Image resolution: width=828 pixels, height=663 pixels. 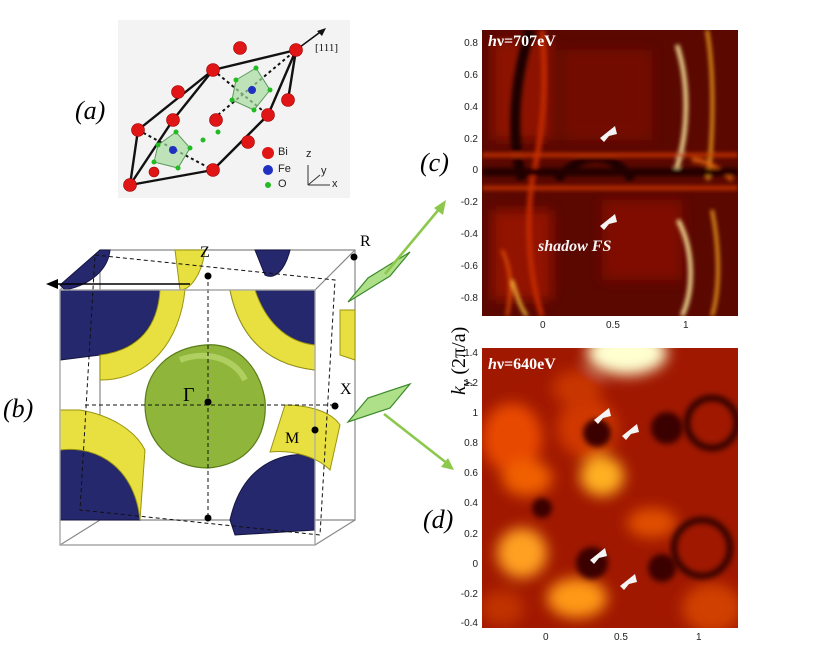 I want to click on d-ytick: 0, so click(x=475, y=564).